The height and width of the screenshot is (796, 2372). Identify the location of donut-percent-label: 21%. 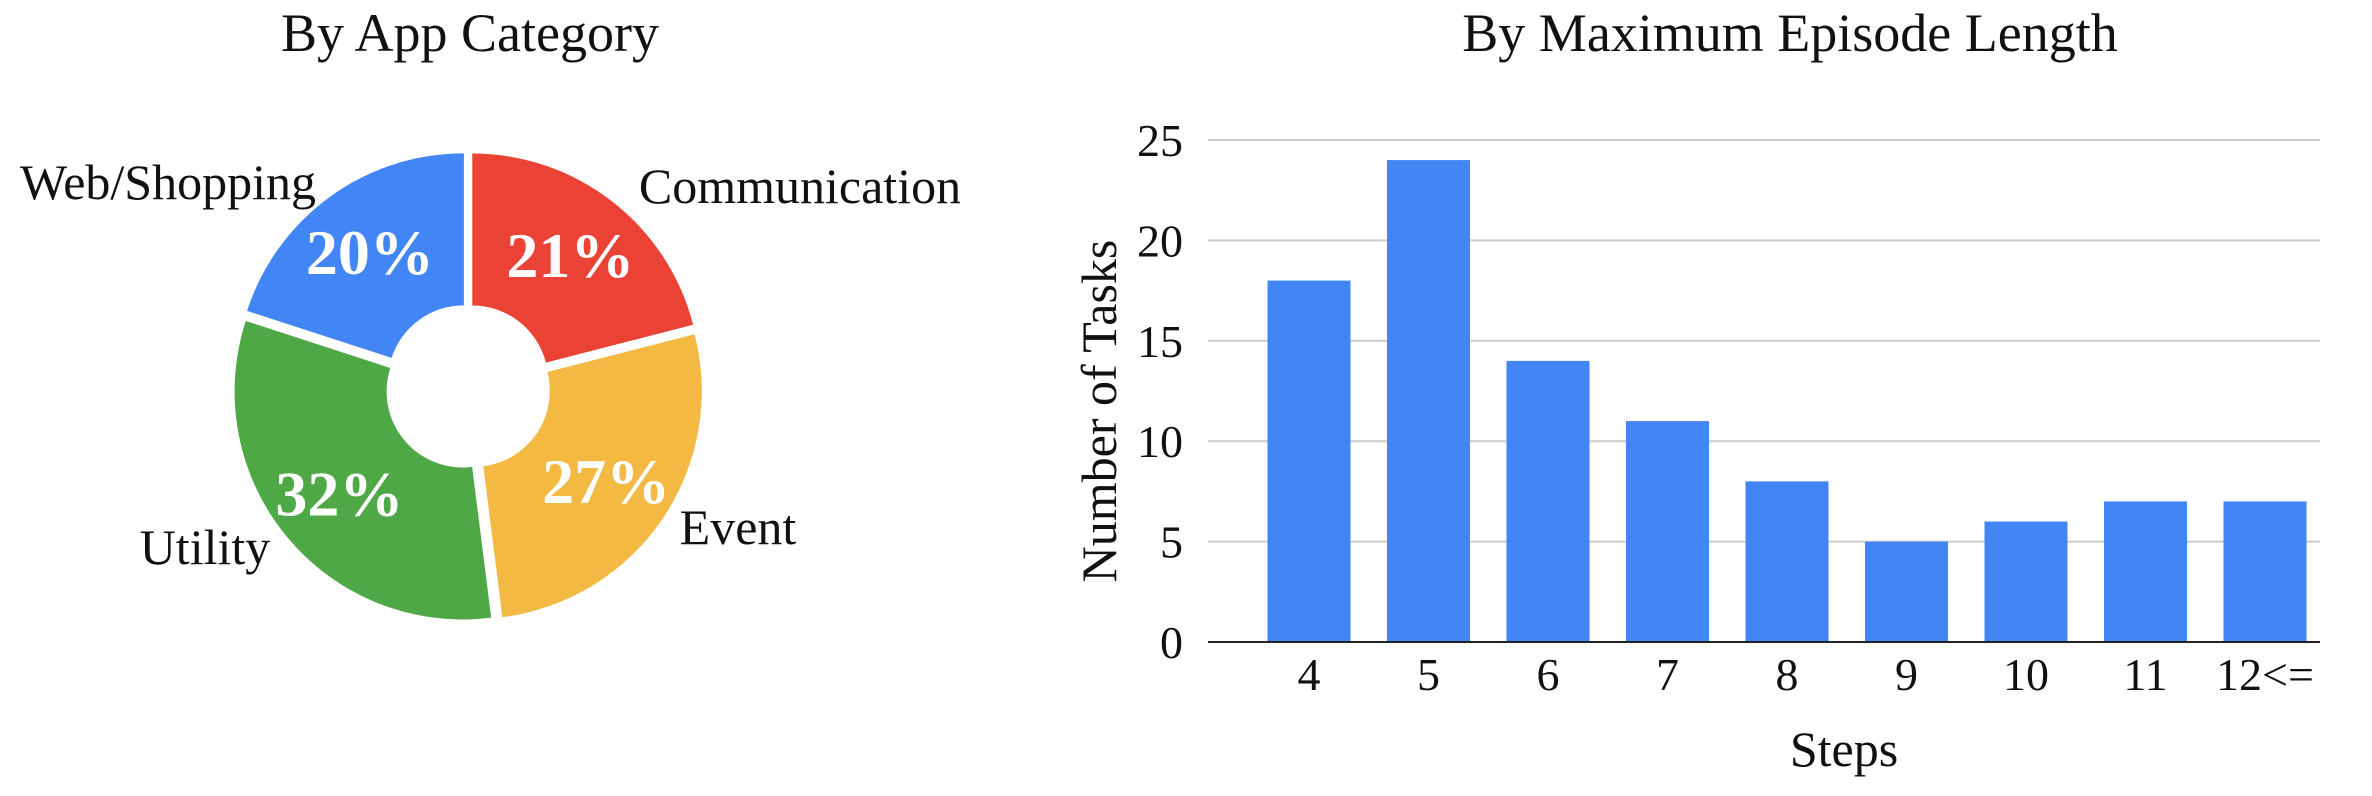
(570, 255).